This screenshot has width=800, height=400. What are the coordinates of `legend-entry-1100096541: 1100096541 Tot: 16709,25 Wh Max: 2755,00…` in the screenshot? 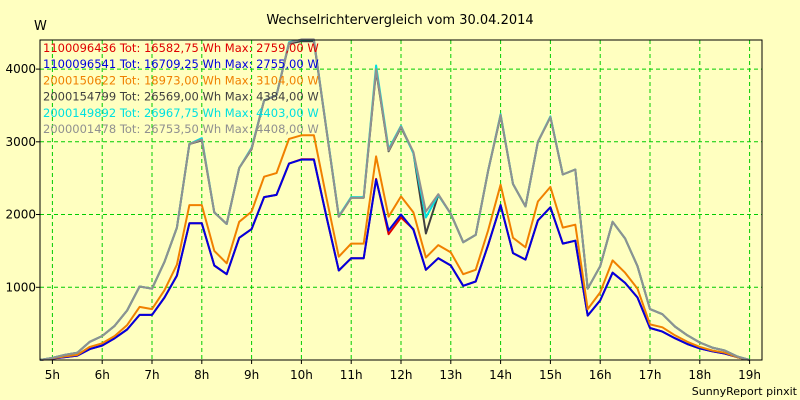 It's located at (181, 64).